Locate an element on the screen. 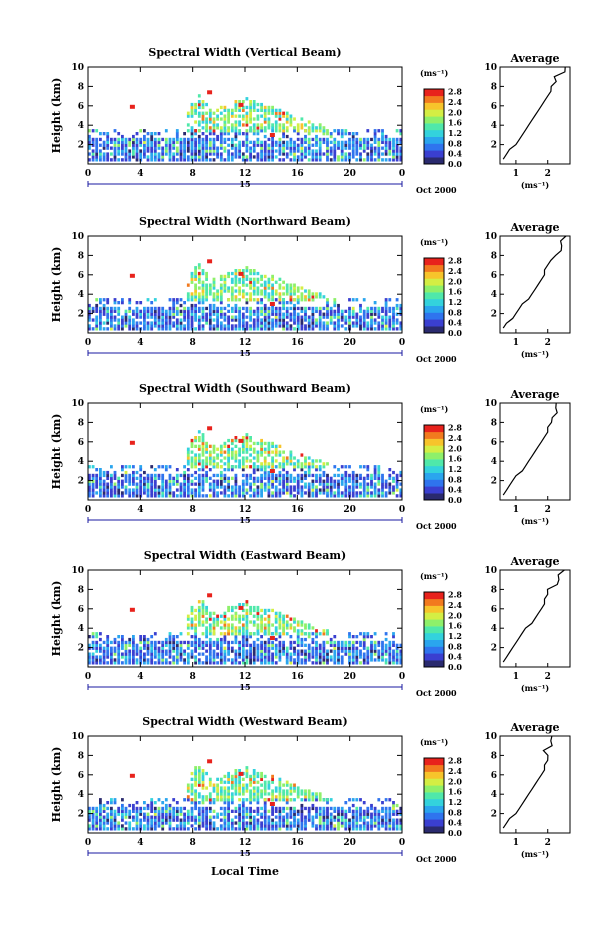 The image size is (616, 933). colorbar-tick-label: 1.2 is located at coordinates (455, 302).